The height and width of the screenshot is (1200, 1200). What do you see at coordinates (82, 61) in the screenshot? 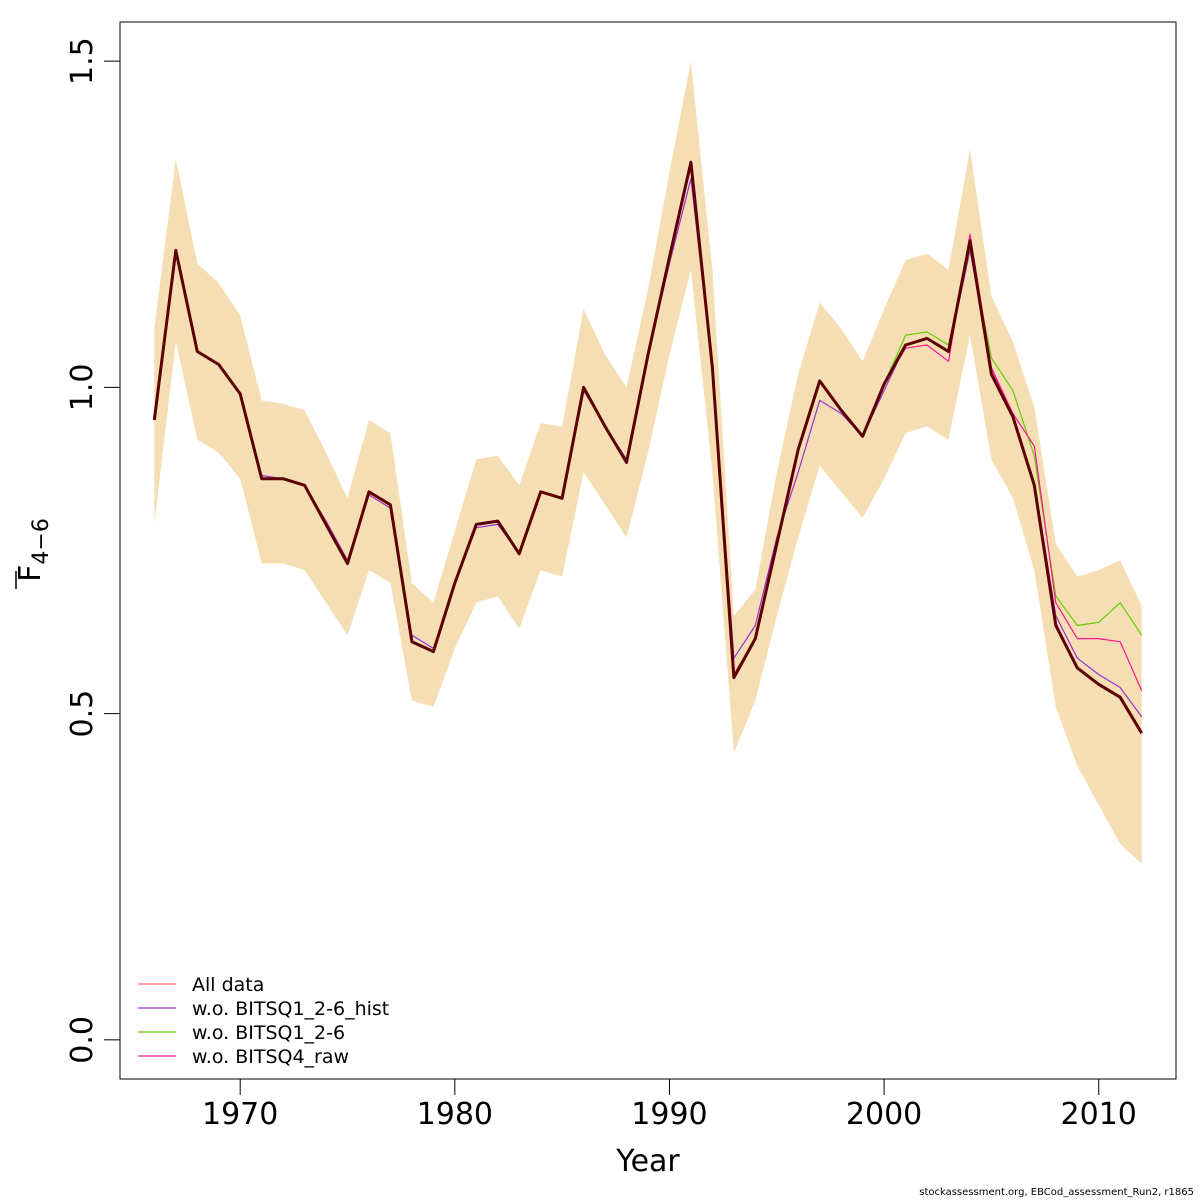
I see `y-tick-label: 1.5` at bounding box center [82, 61].